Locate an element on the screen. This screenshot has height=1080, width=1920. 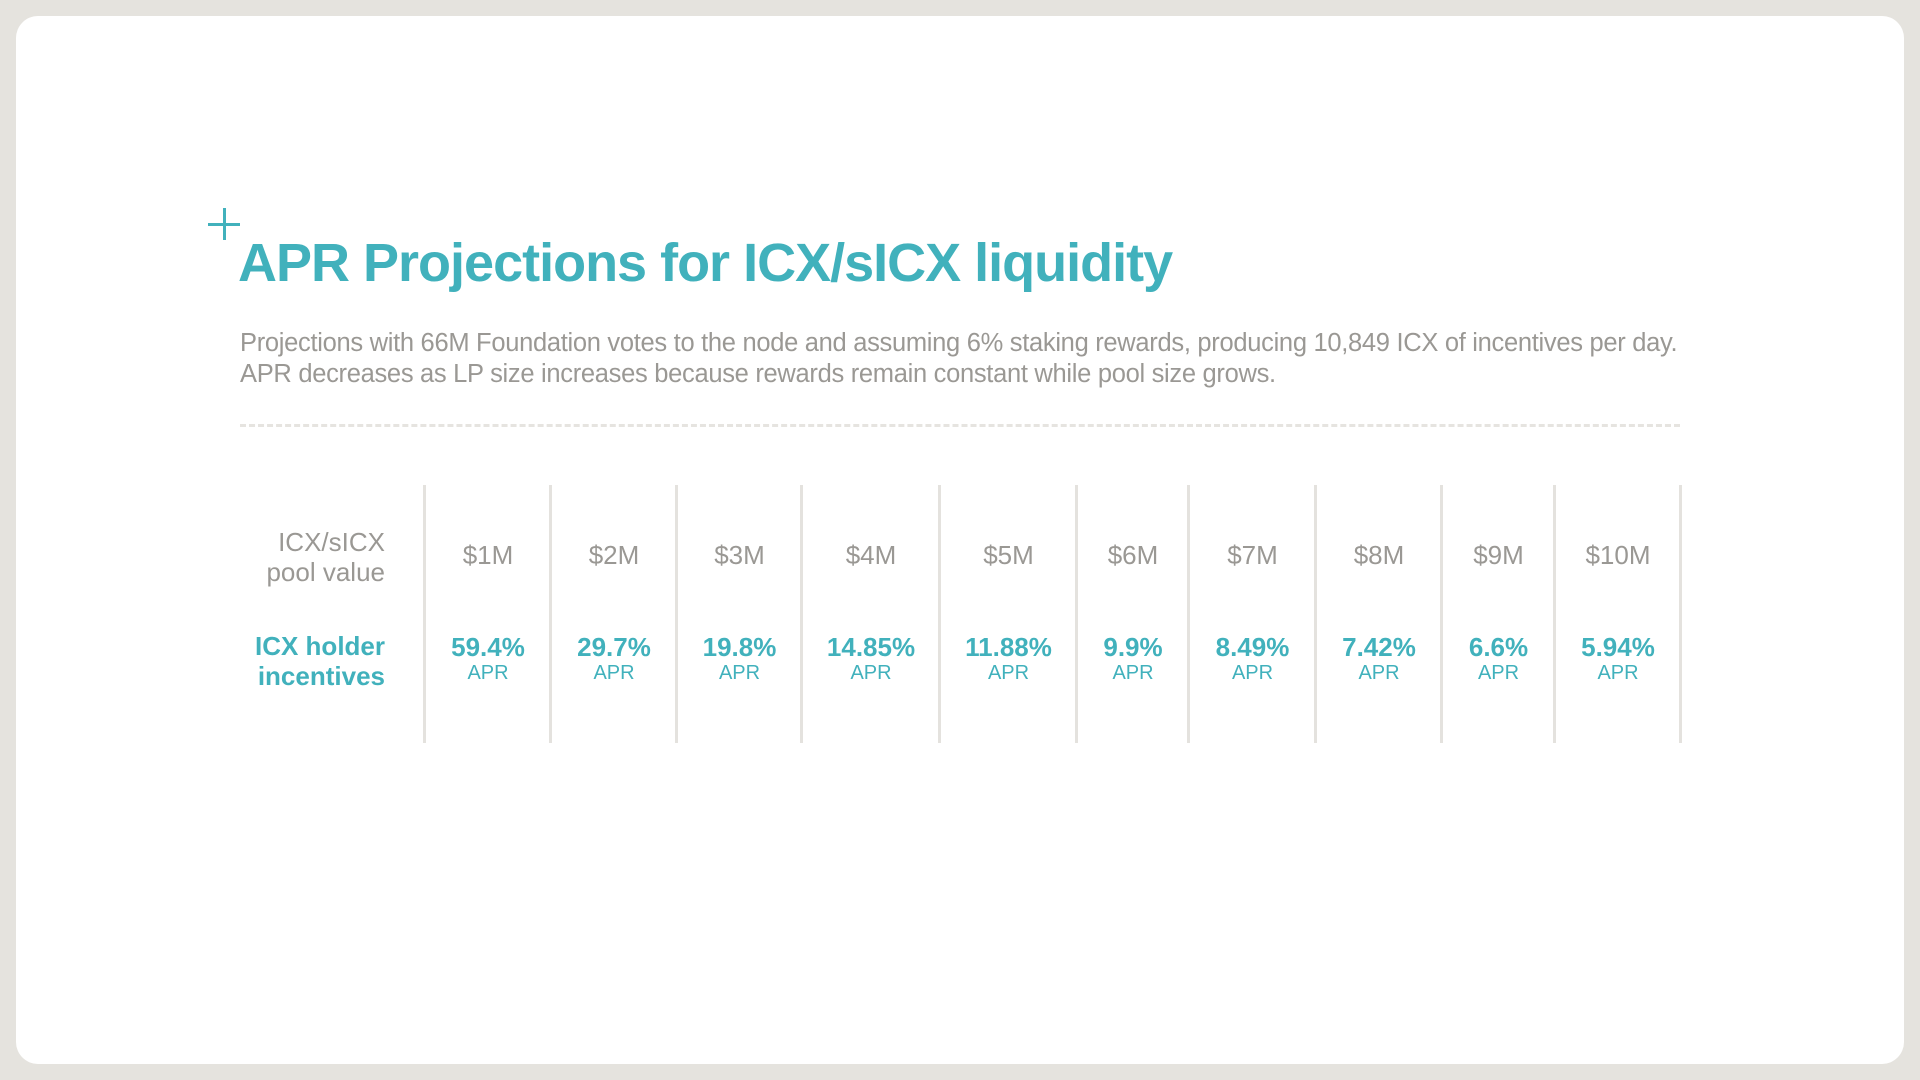
pool-value-cell: $2M is located at coordinates (614, 555).